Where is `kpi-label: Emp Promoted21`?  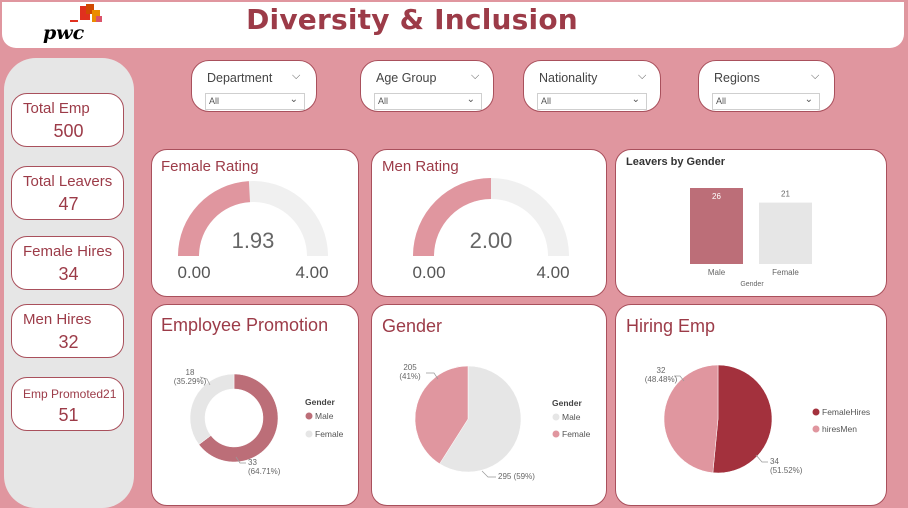 kpi-label: Emp Promoted21 is located at coordinates (70, 394).